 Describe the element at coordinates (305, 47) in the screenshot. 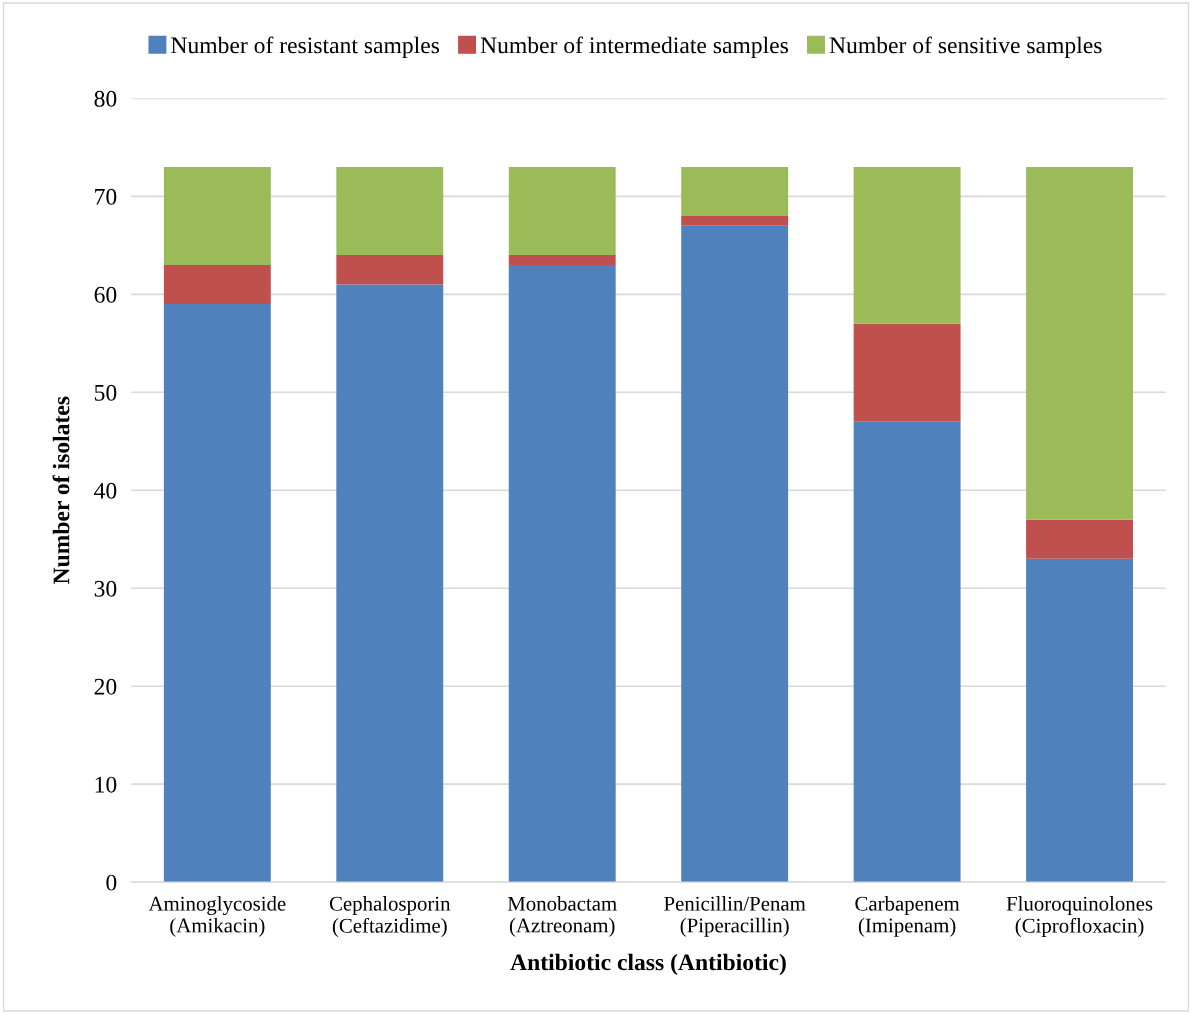

I see `legend-label: Number of resistant samples` at that location.